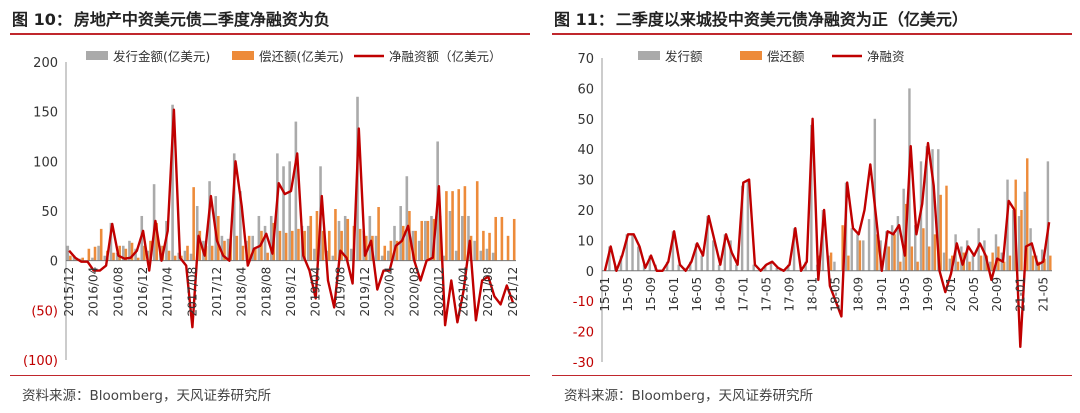 This screenshot has height=413, width=1080. I want to click on title-rule-left, so click(270, 34).